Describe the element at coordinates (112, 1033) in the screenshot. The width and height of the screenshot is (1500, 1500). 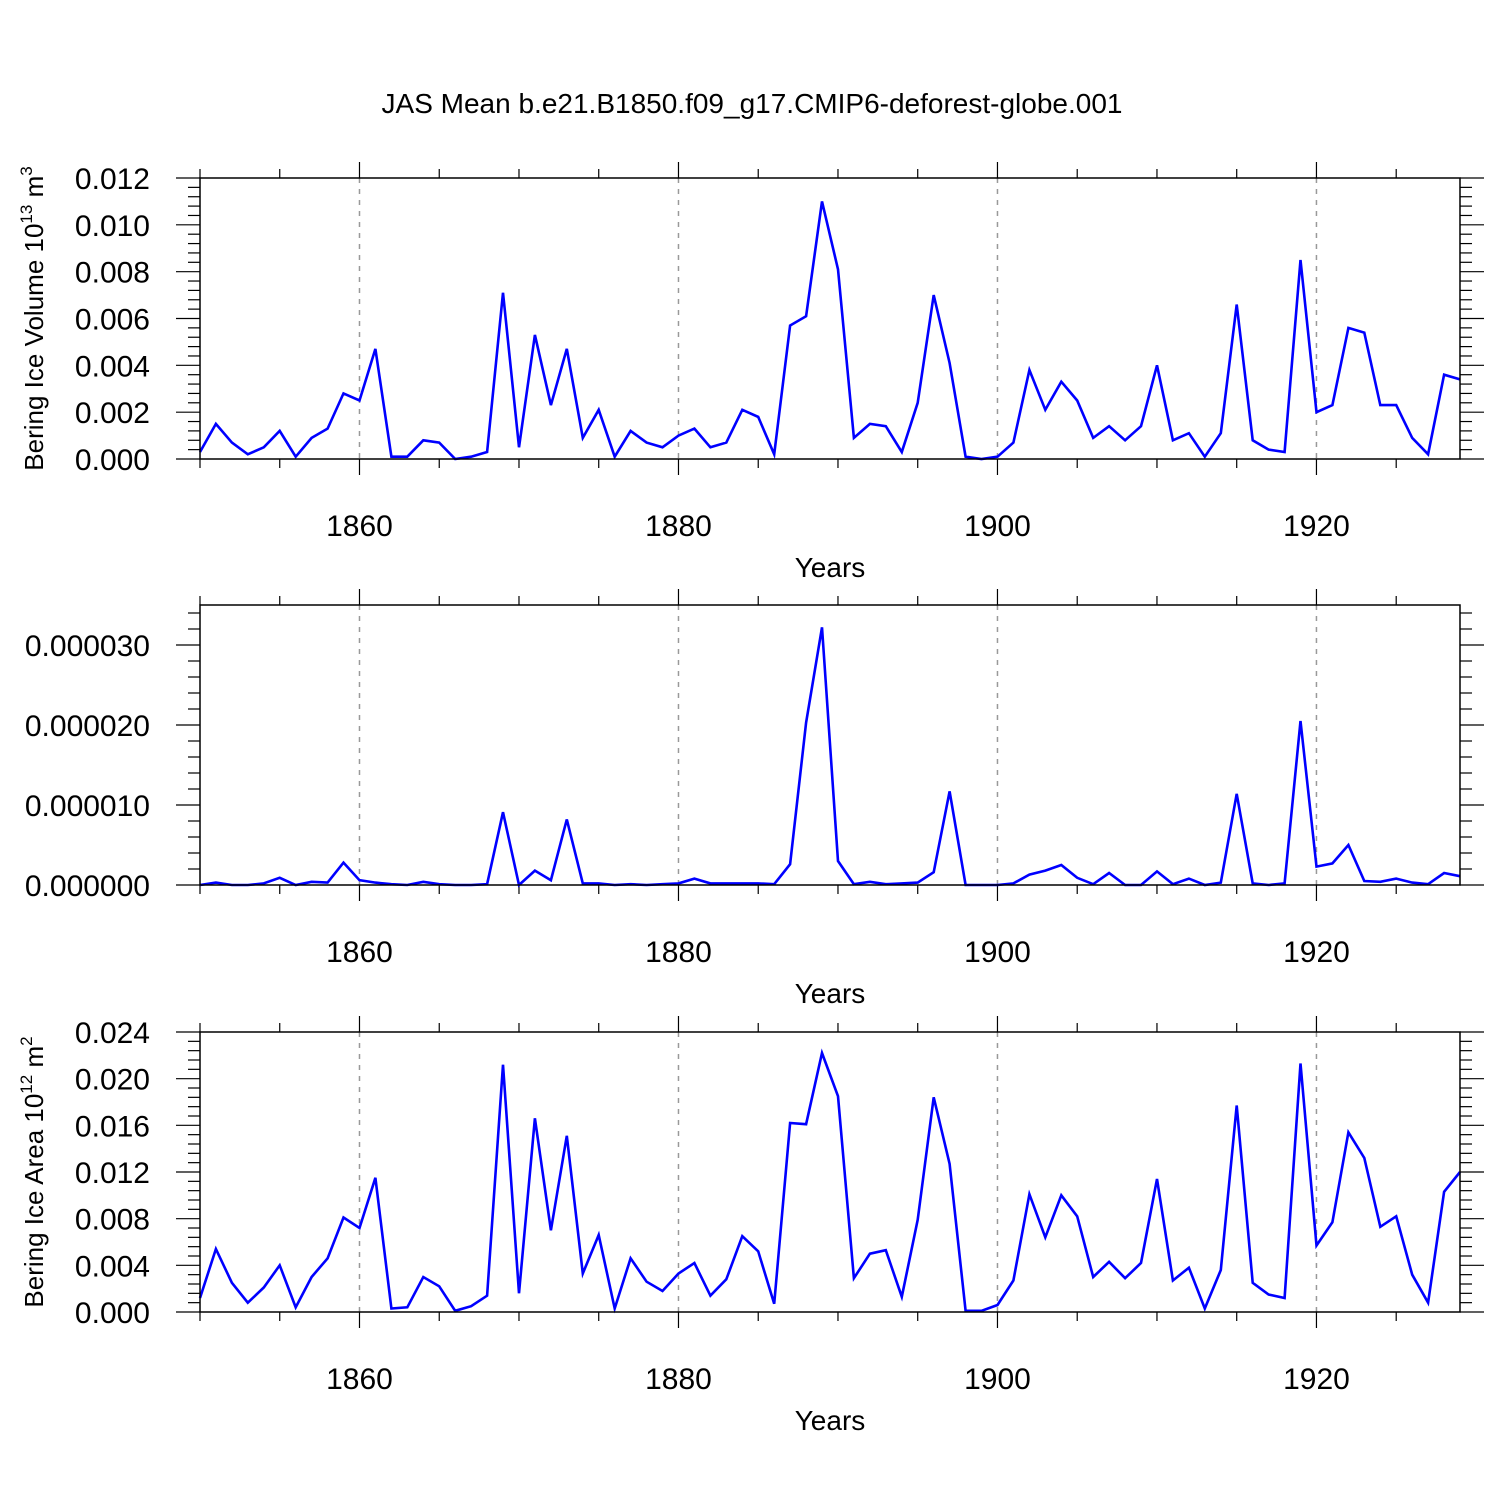
I see `y-tick-label: 0.024` at that location.